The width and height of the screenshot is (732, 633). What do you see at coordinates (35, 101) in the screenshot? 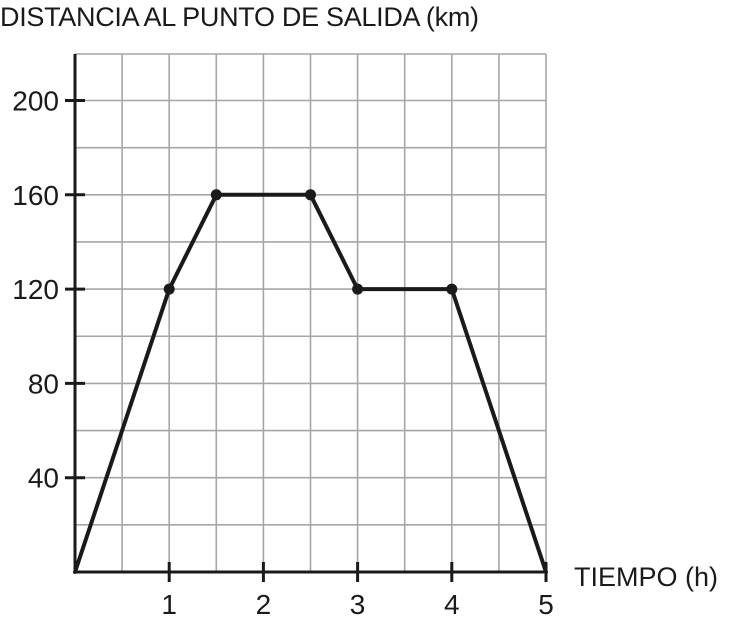
I see `y-tick-label: 200` at bounding box center [35, 101].